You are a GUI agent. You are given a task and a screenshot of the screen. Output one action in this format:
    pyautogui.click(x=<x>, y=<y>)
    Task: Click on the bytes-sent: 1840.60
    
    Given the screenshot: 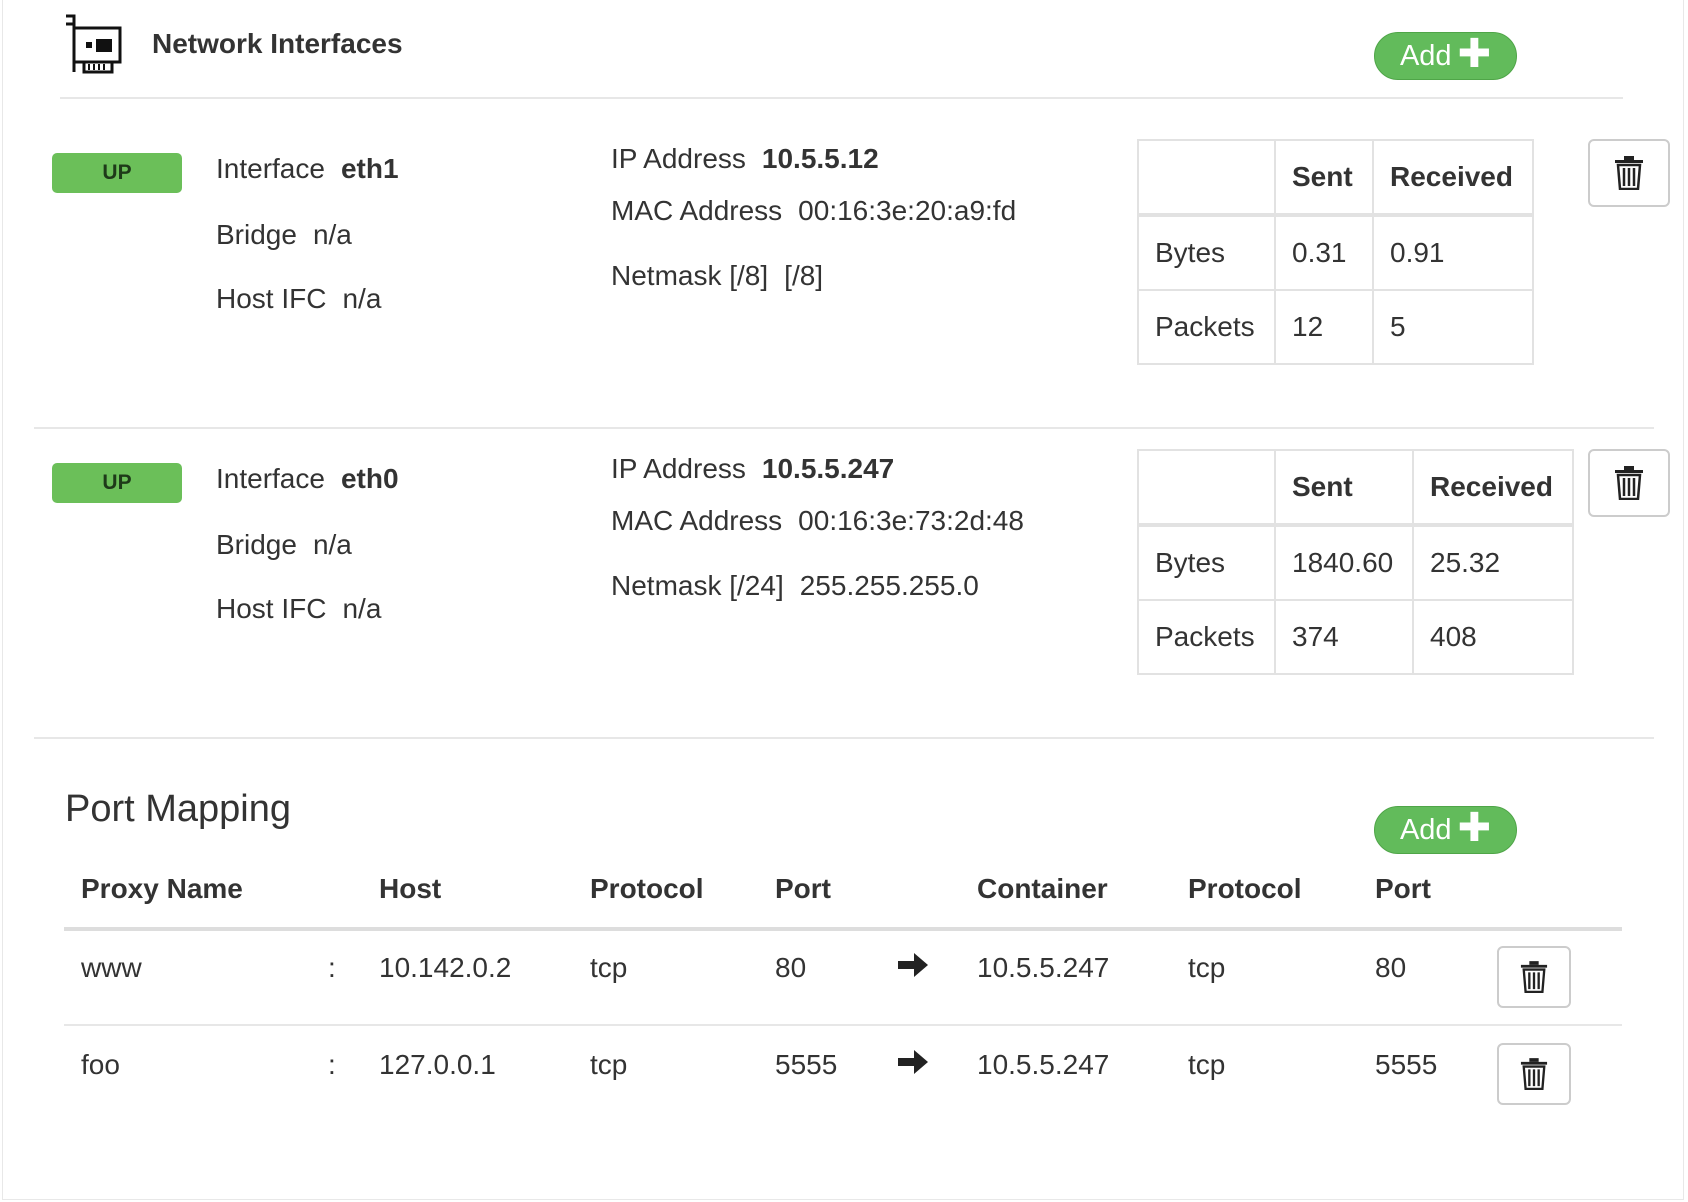 What is the action you would take?
    pyautogui.click(x=1344, y=562)
    